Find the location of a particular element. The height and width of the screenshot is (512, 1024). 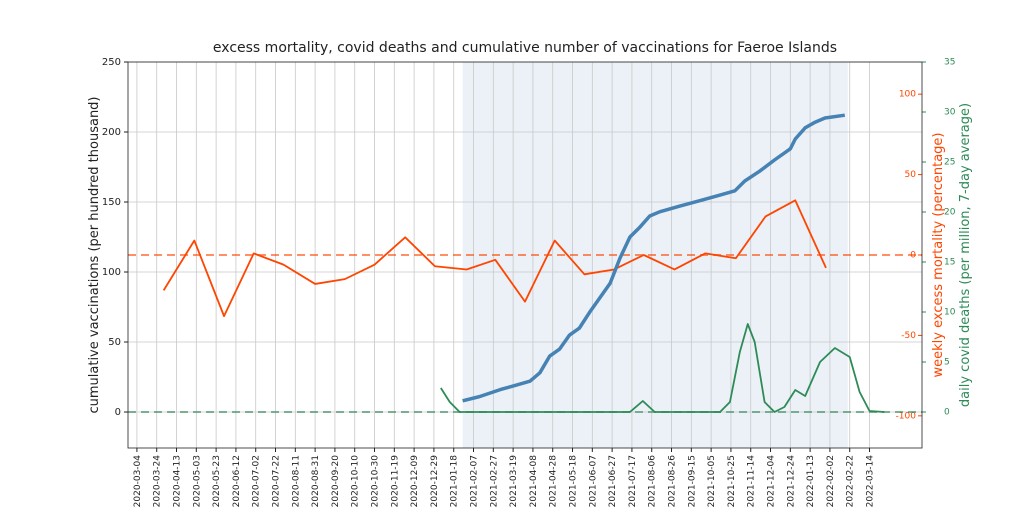

y3-tick-label: 10 is located at coordinates (950, 313).